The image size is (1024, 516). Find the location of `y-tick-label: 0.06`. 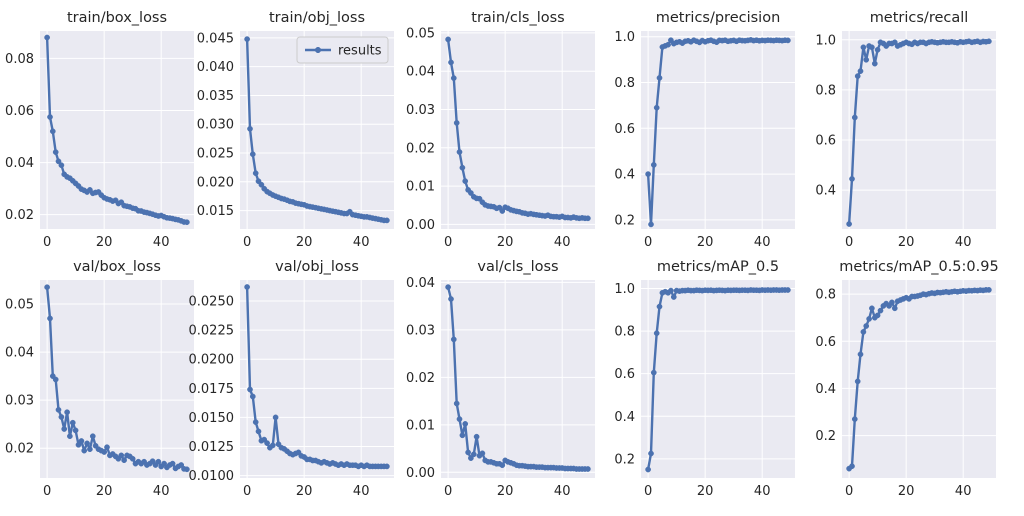

y-tick-label: 0.06 is located at coordinates (19, 111).